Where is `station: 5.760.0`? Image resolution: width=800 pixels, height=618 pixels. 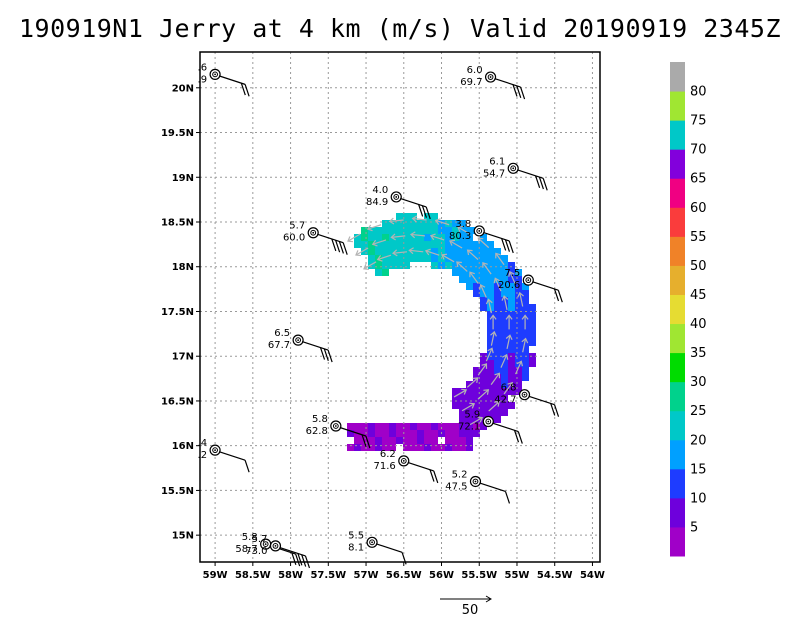 station: 5.760.0 is located at coordinates (315, 238).